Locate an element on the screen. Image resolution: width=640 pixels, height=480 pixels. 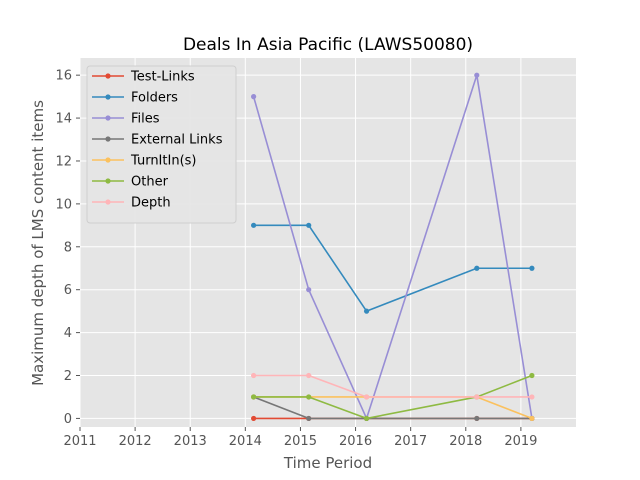
series-depth is located at coordinates (393, 386).